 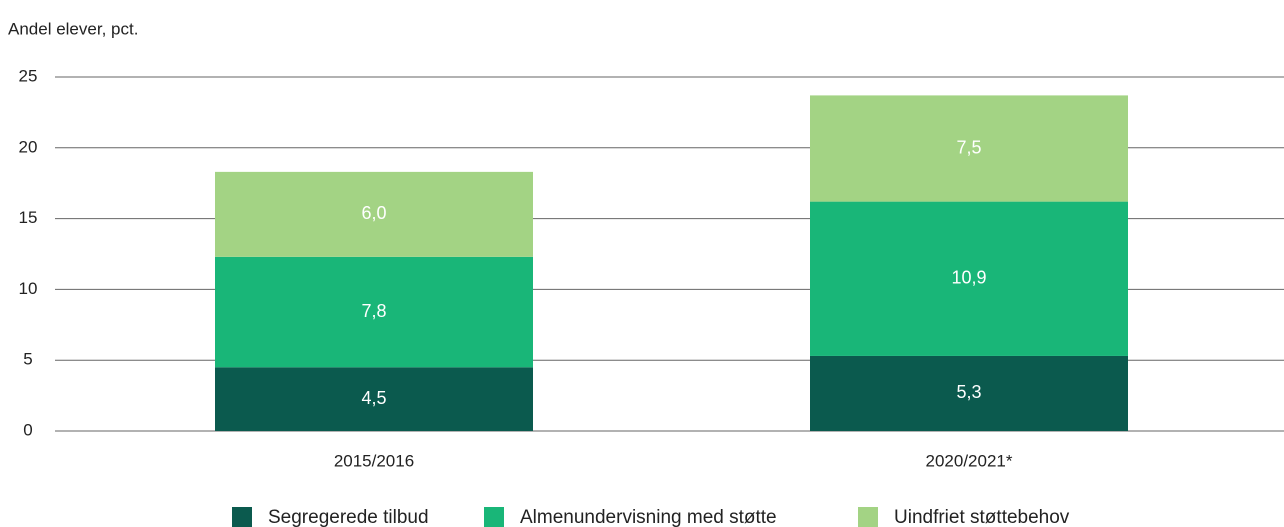 What do you see at coordinates (27, 429) in the screenshot?
I see `y-tick-label: 0` at bounding box center [27, 429].